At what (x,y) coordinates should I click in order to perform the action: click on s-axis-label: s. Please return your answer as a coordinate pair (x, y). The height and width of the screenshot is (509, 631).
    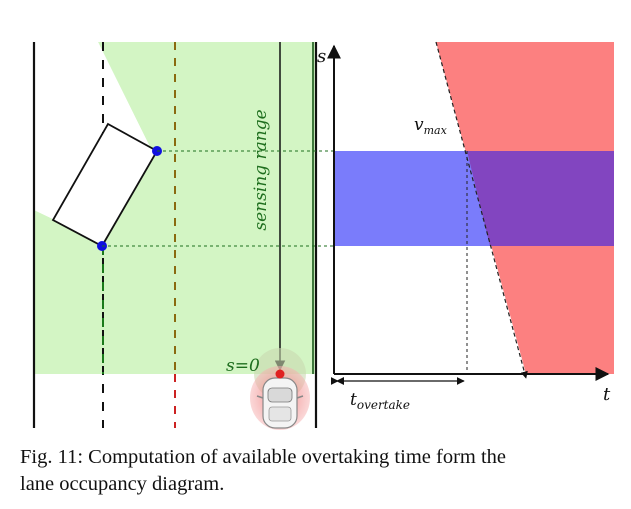
    Looking at the image, I should click on (321, 56).